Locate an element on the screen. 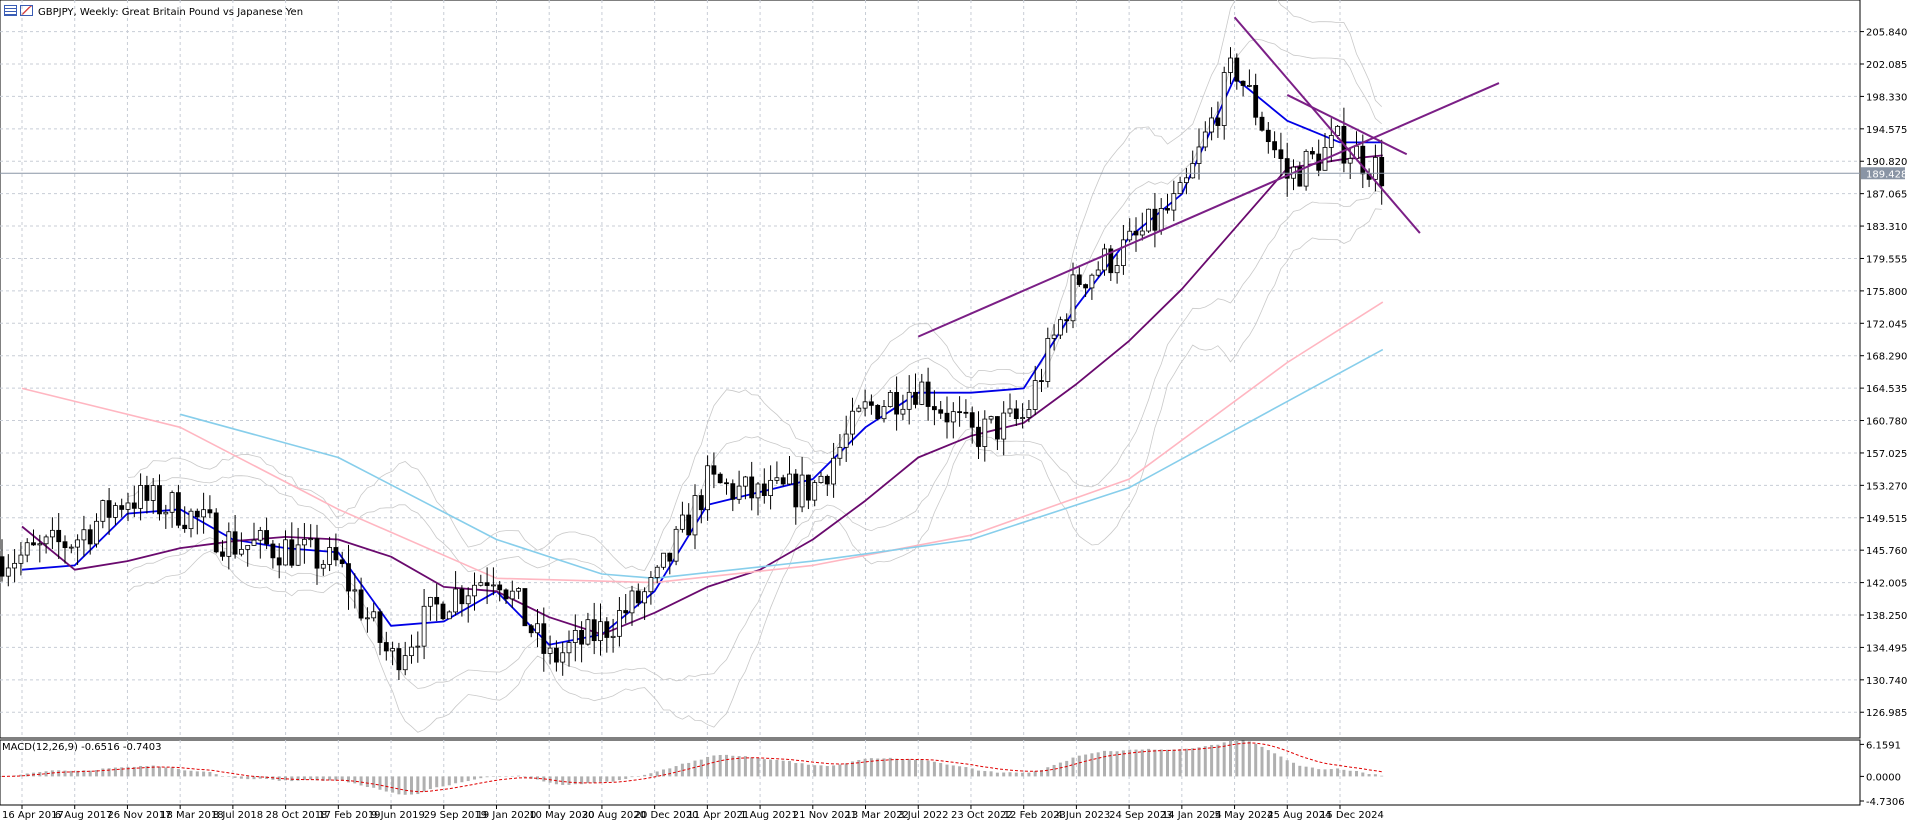 Image resolution: width=1914 pixels, height=824 pixels. chart-table-icon is located at coordinates (26, 10).